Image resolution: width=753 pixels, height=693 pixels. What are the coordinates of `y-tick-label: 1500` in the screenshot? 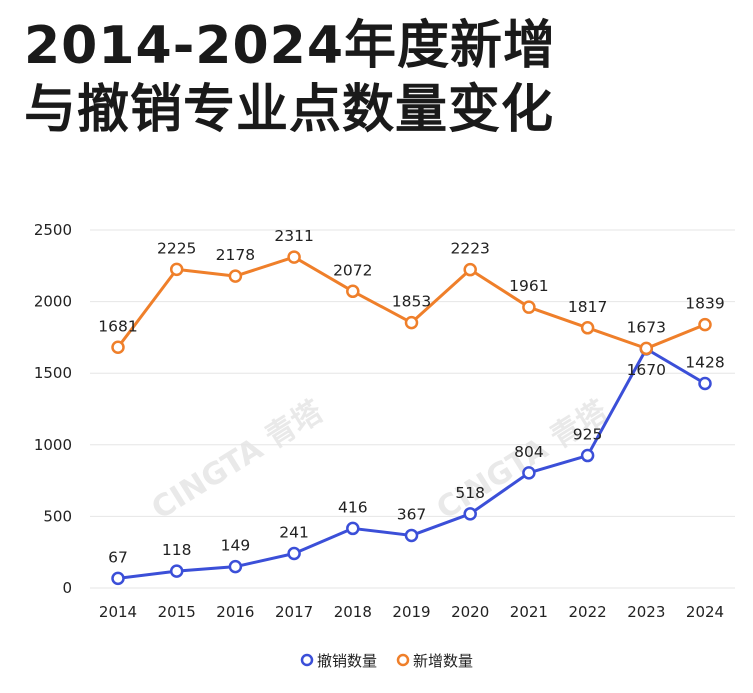 It's located at (53, 373).